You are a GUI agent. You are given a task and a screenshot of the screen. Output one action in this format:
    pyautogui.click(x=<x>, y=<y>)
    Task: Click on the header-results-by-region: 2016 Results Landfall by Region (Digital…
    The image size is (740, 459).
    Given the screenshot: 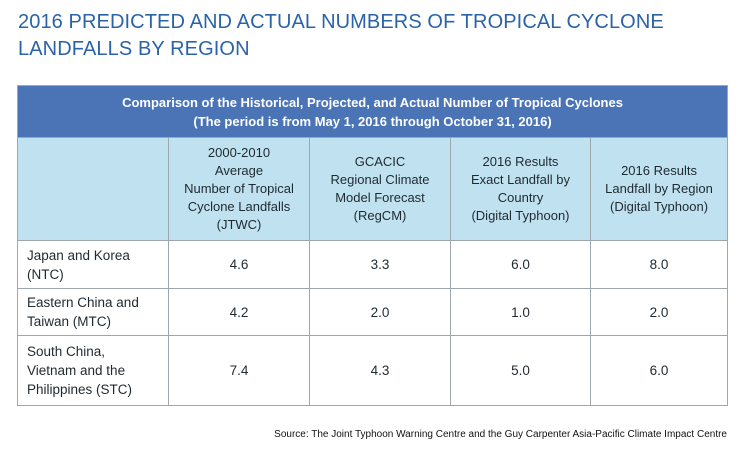 What is the action you would take?
    pyautogui.click(x=659, y=189)
    